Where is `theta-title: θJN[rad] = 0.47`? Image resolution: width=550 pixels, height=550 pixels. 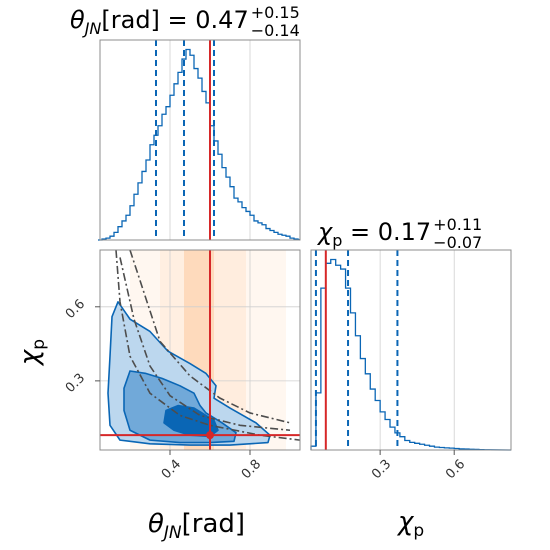
theta-title: θJN[rad] = 0.47 is located at coordinates (159, 22).